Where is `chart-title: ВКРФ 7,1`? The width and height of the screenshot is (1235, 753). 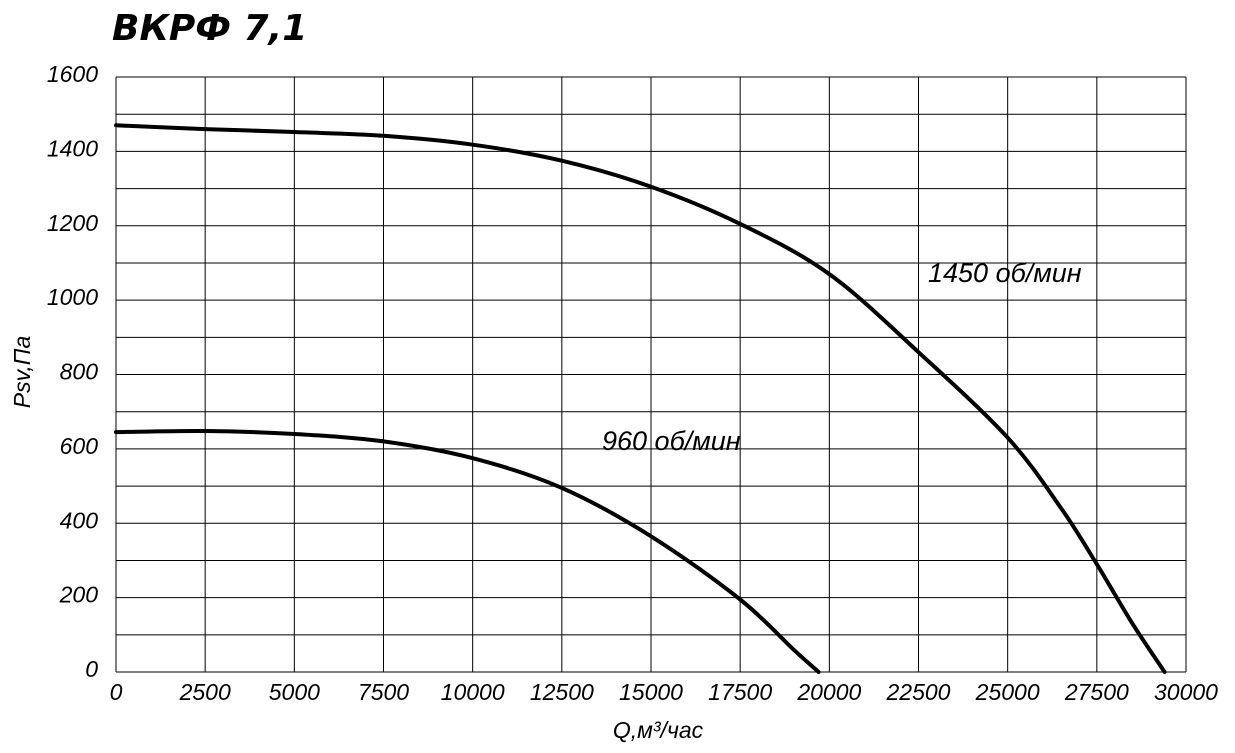 chart-title: ВКРФ 7,1 is located at coordinates (209, 28).